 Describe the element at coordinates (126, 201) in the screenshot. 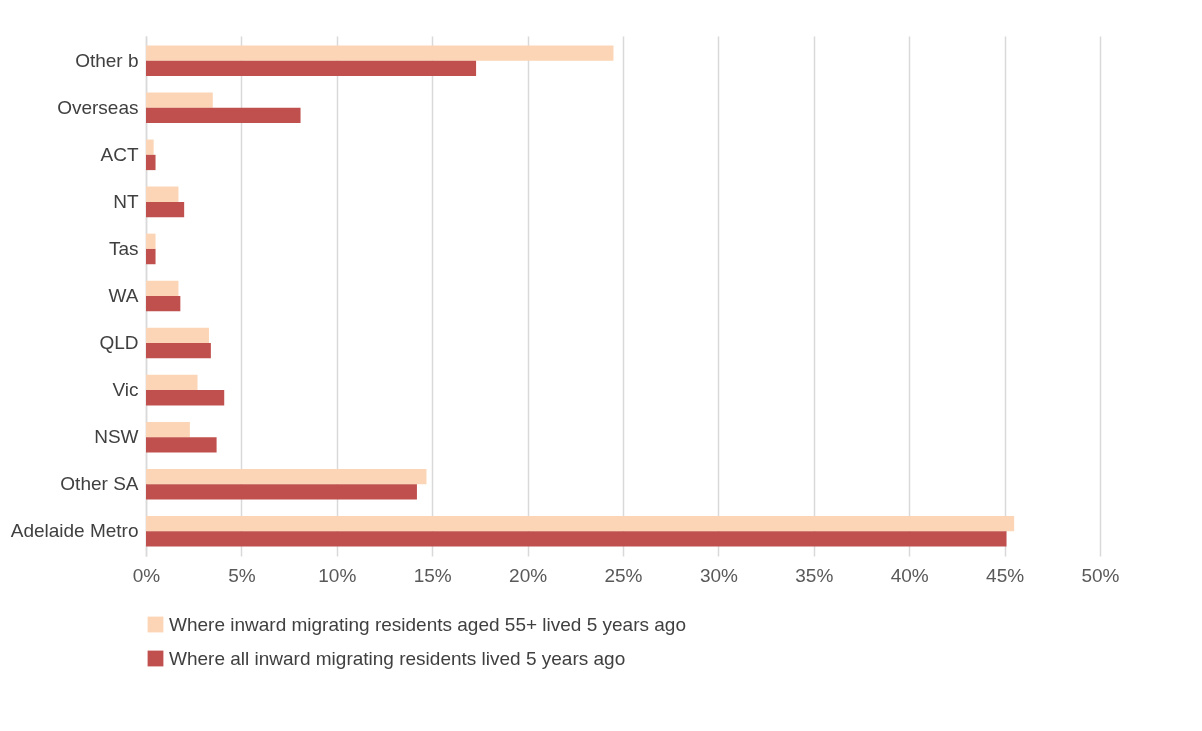

I see `y-tick-label: NT` at that location.